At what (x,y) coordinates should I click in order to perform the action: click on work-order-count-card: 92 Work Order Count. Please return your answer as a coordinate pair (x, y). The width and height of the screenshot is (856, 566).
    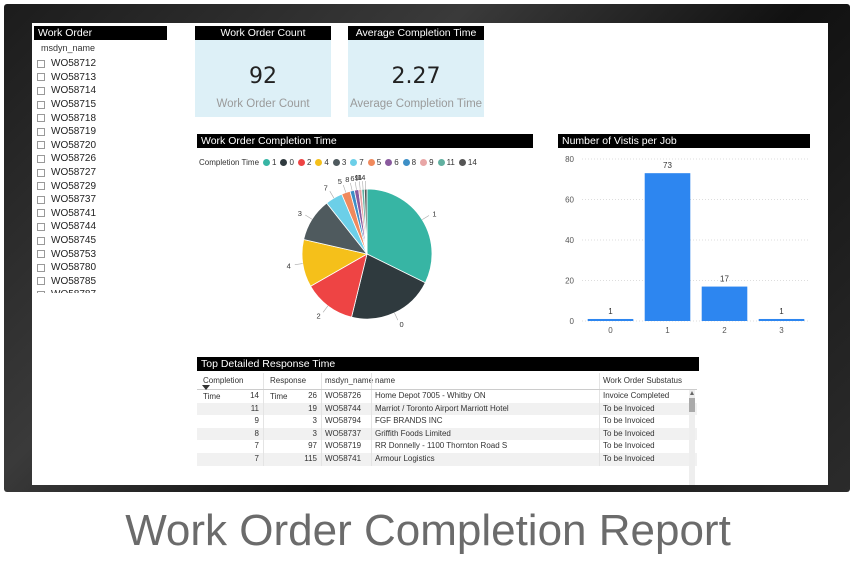
    Looking at the image, I should click on (263, 78).